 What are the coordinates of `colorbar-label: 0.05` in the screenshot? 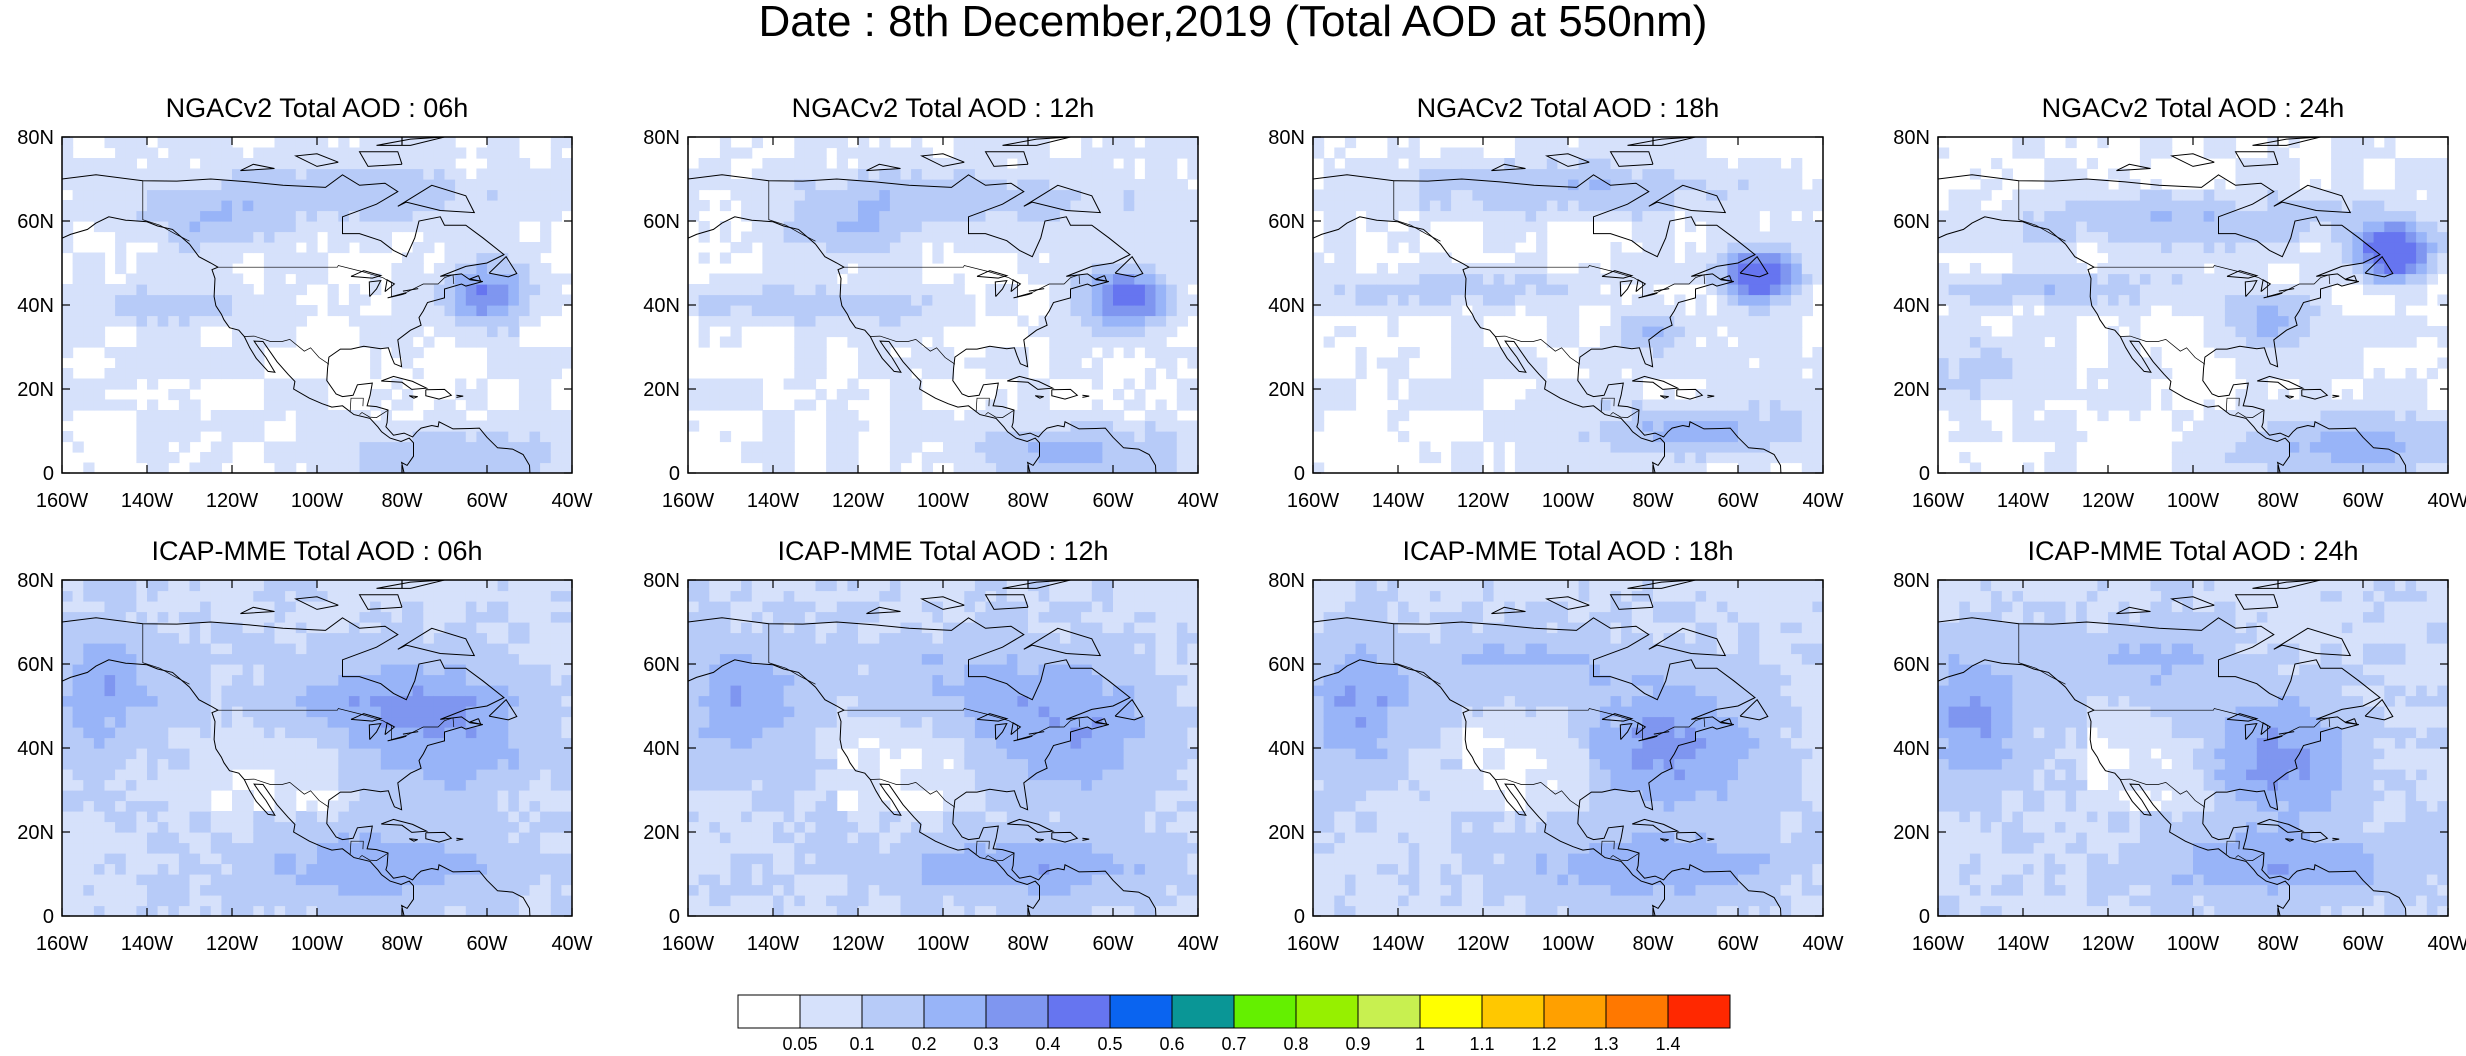 It's located at (799, 1044).